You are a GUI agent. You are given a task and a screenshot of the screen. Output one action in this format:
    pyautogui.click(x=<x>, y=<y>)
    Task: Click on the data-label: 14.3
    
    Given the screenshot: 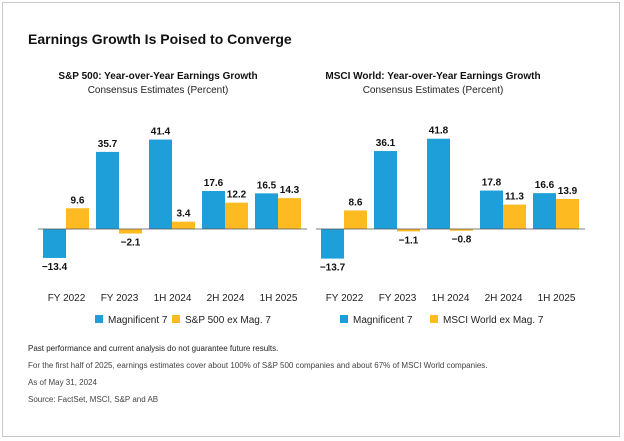 What is the action you would take?
    pyautogui.click(x=290, y=190)
    